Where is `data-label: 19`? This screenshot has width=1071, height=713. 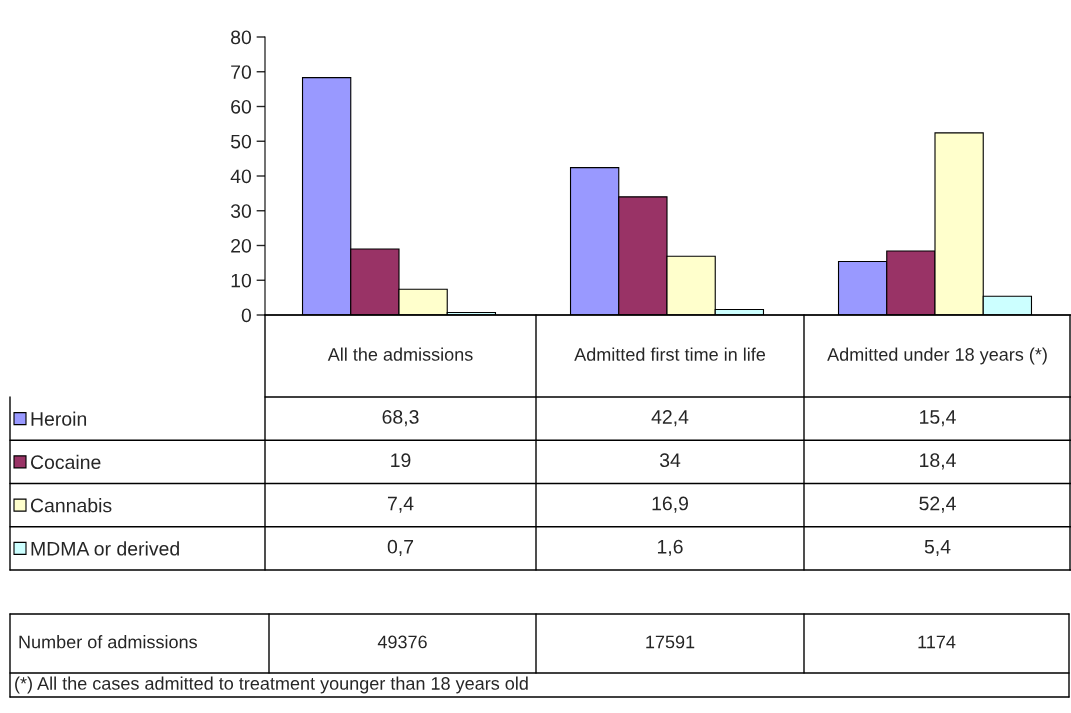 data-label: 19 is located at coordinates (401, 460).